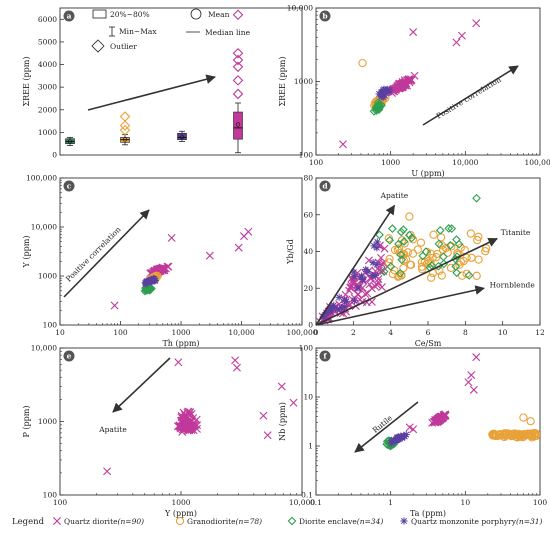 The image size is (550, 534). What do you see at coordinates (427, 173) in the screenshot?
I see `panel-b-xlabel: U (ppm)` at bounding box center [427, 173].